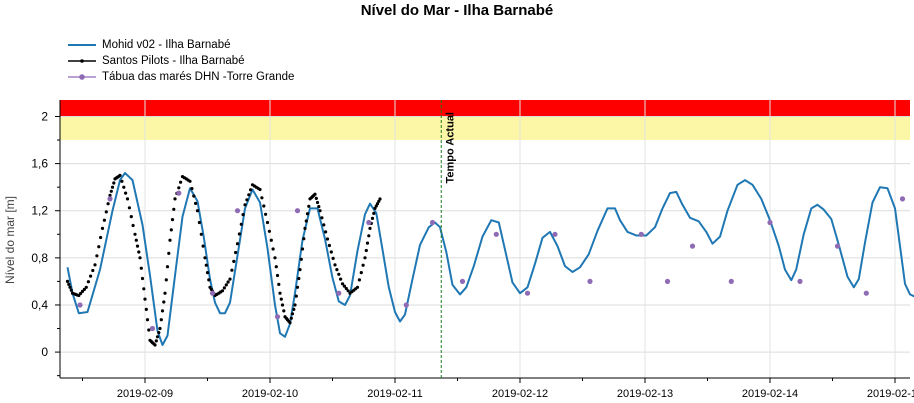 Image resolution: width=914 pixels, height=403 pixels. I want to click on y-axis-label: Nível do mar [m], so click(10, 240).